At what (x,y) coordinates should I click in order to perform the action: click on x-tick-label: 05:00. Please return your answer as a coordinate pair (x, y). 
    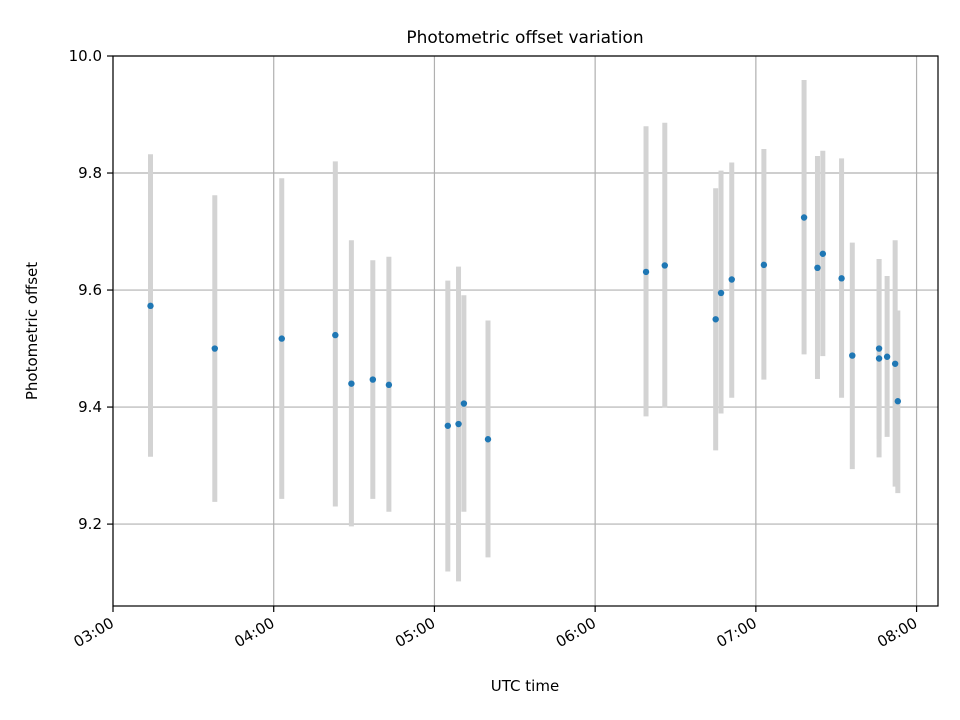
    Looking at the image, I should click on (415, 632).